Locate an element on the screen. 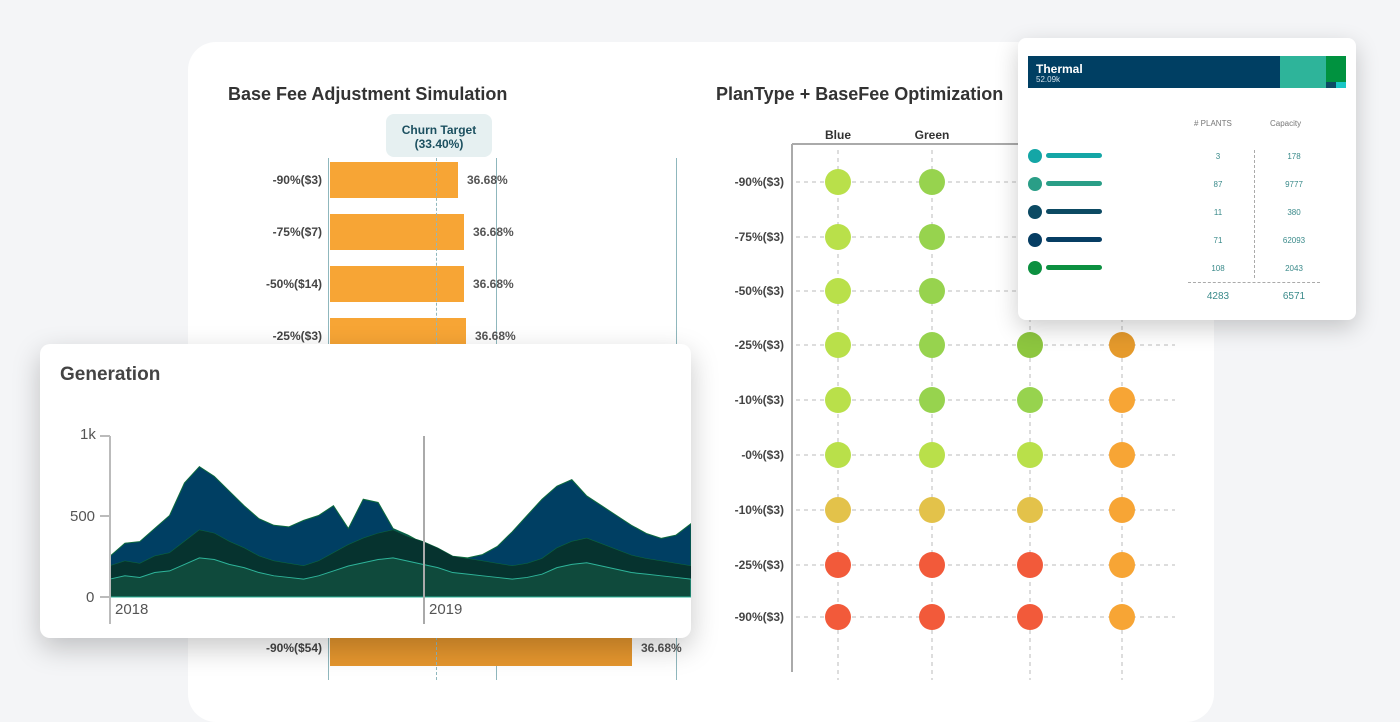 The height and width of the screenshot is (722, 1400). generation-area-bottom is located at coordinates (400, 577).